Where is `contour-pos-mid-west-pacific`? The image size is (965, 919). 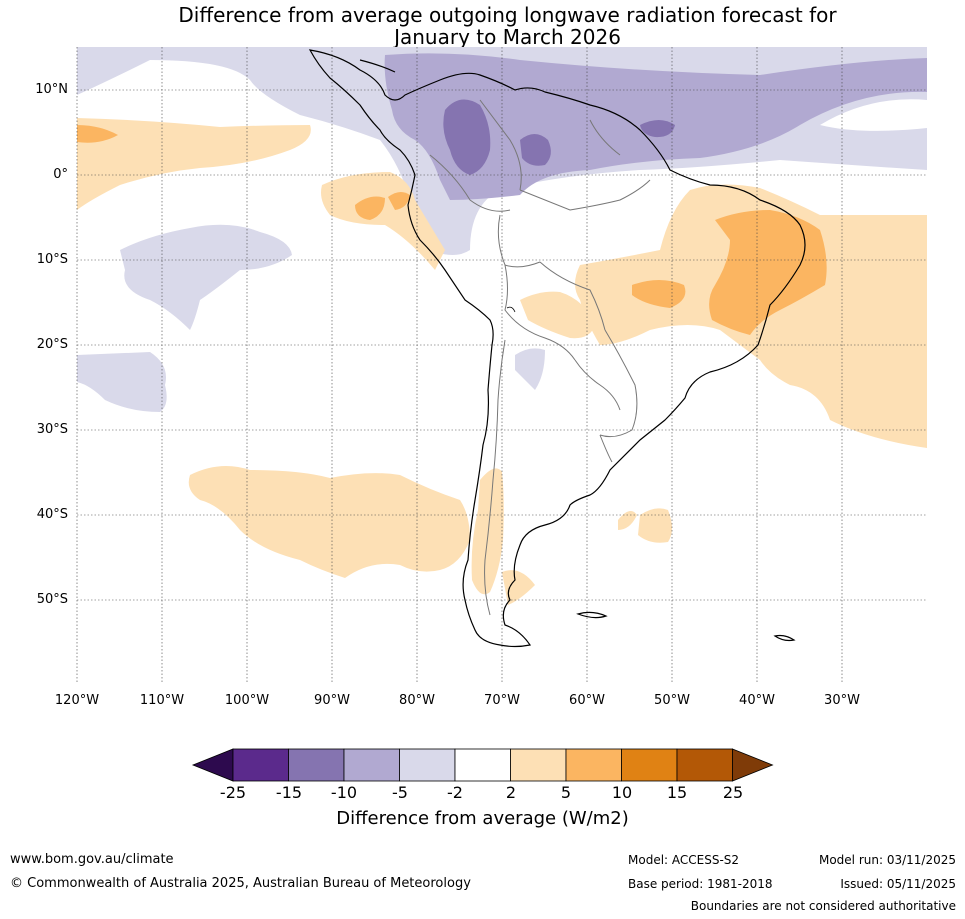
contour-pos-mid-west-pacific is located at coordinates (97, 134).